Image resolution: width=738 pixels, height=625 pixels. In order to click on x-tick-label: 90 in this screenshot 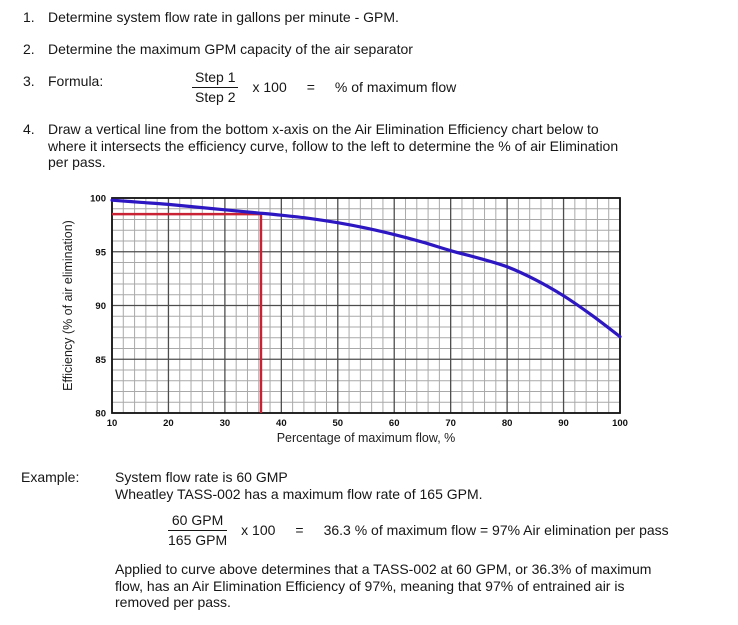, I will do `click(563, 423)`.